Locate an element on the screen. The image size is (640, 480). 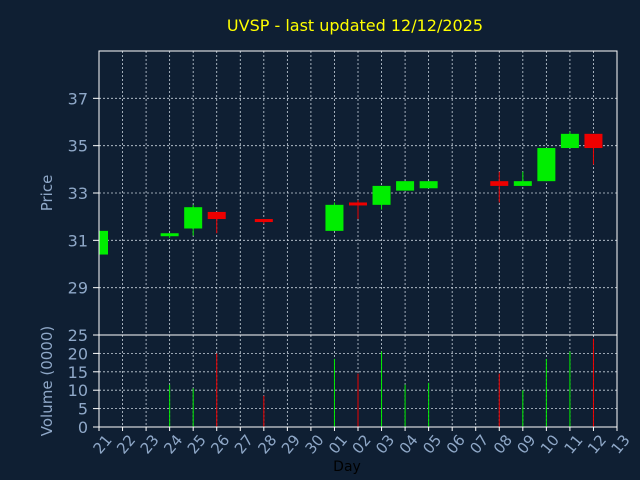
day-tick-label: 28 is located at coordinates (267, 444).